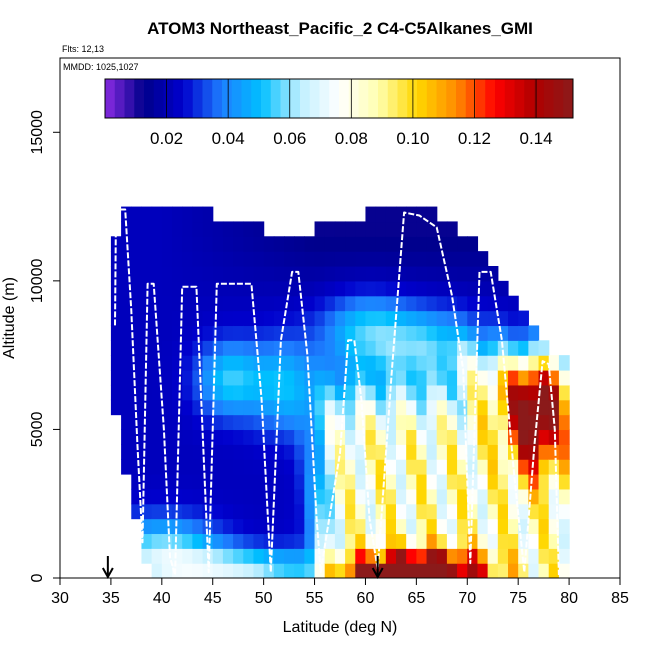  Describe the element at coordinates (101, 67) in the screenshot. I see `dates-note: MMDD: 1025,1027` at that location.